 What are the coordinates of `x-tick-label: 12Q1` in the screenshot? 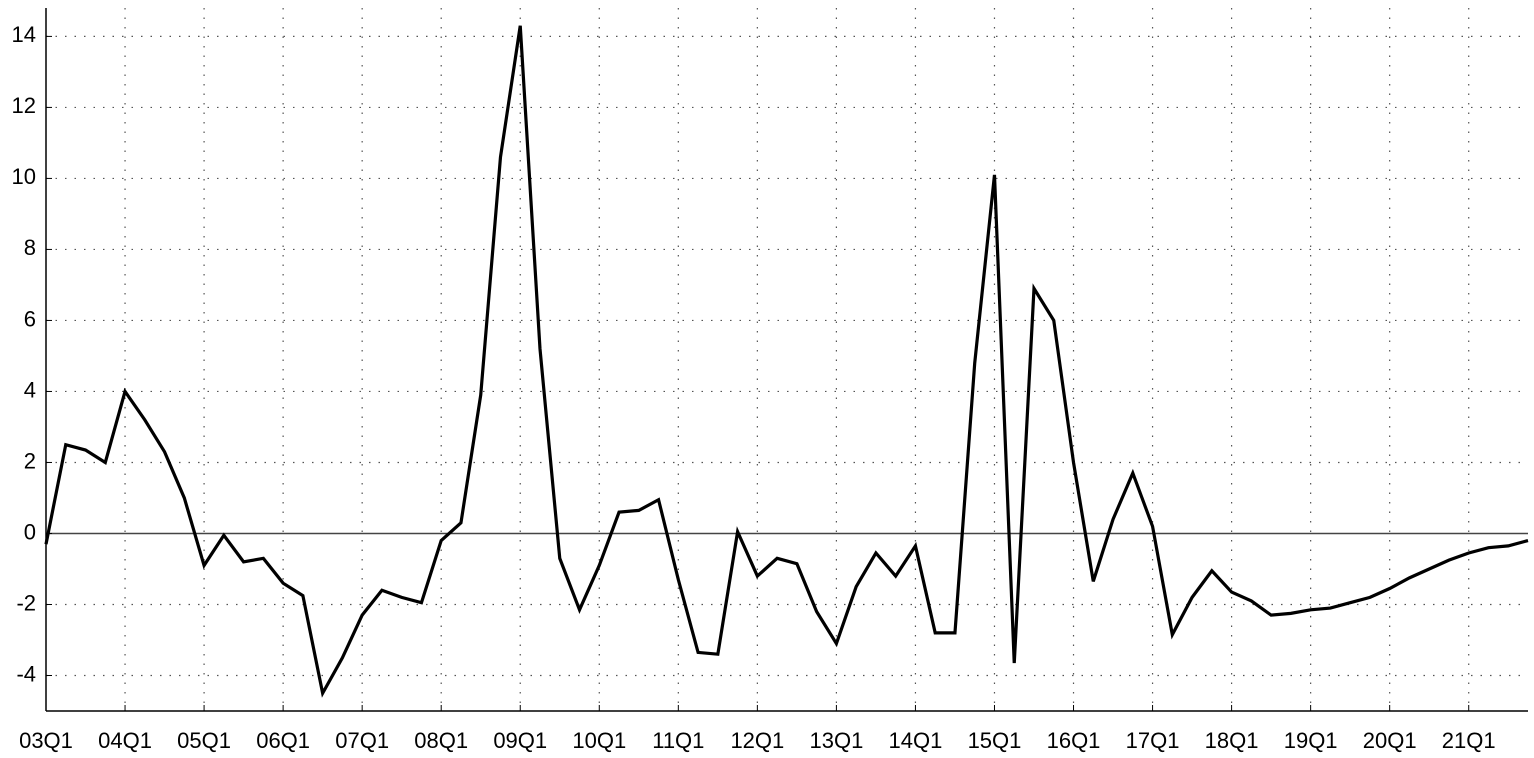 It's located at (757, 740).